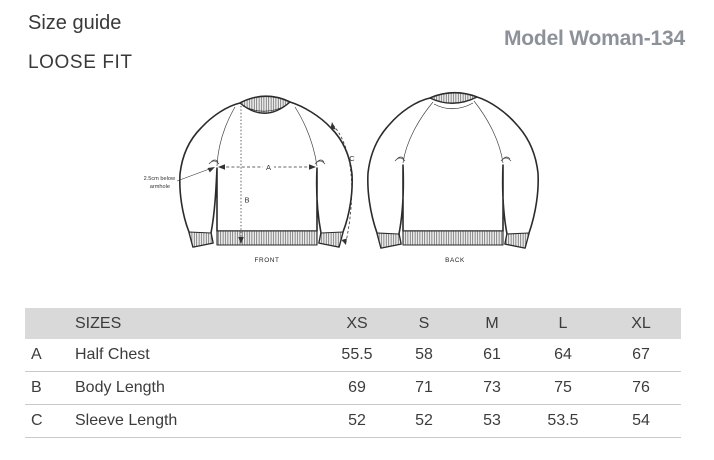 Image resolution: width=714 pixels, height=460 pixels. What do you see at coordinates (641, 323) in the screenshot?
I see `size-column-header-xl: XL` at bounding box center [641, 323].